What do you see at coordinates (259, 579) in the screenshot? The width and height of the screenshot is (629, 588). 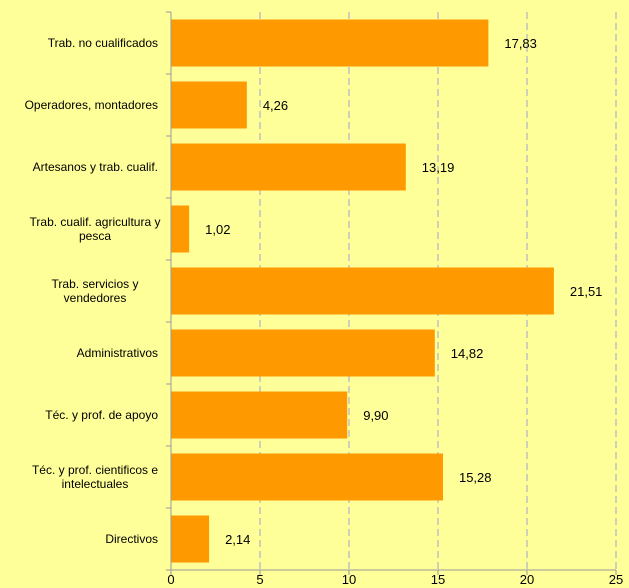 I see `x-tick-label: 5` at bounding box center [259, 579].